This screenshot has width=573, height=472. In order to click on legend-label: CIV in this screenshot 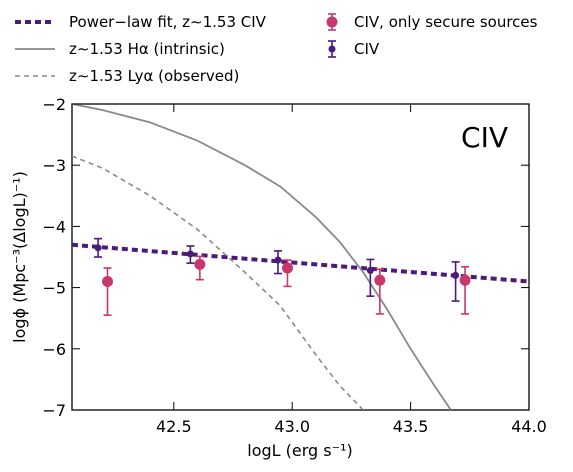, I will do `click(367, 49)`.